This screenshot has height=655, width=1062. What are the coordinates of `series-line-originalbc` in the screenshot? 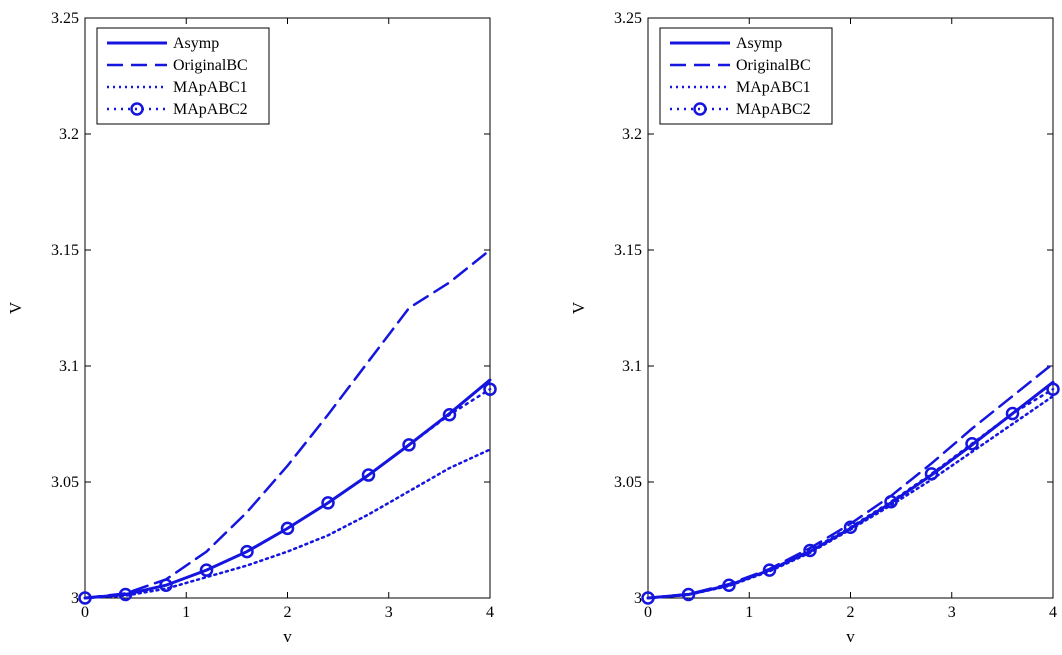 It's located at (850, 481).